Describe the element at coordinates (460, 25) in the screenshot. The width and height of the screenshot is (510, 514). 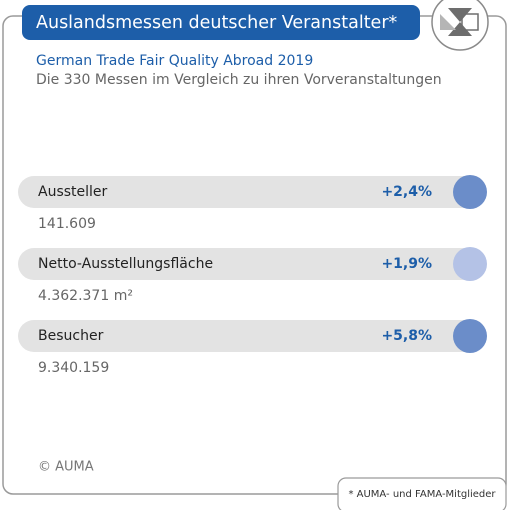
I see `logo` at that location.